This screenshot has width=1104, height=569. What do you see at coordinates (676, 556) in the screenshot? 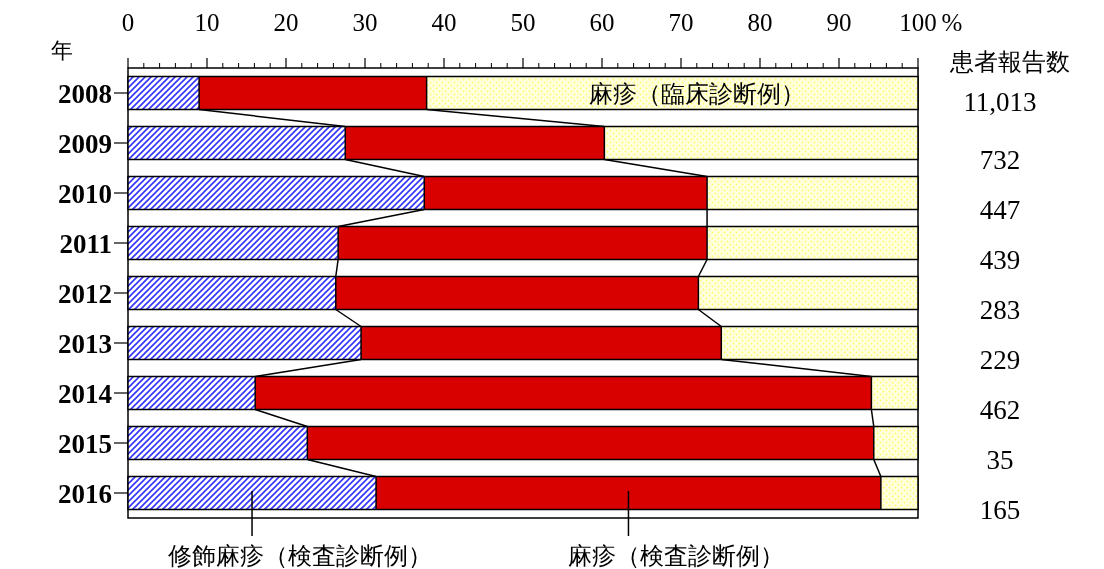
I see `series-label: 麻疹（検査診断例）` at bounding box center [676, 556].